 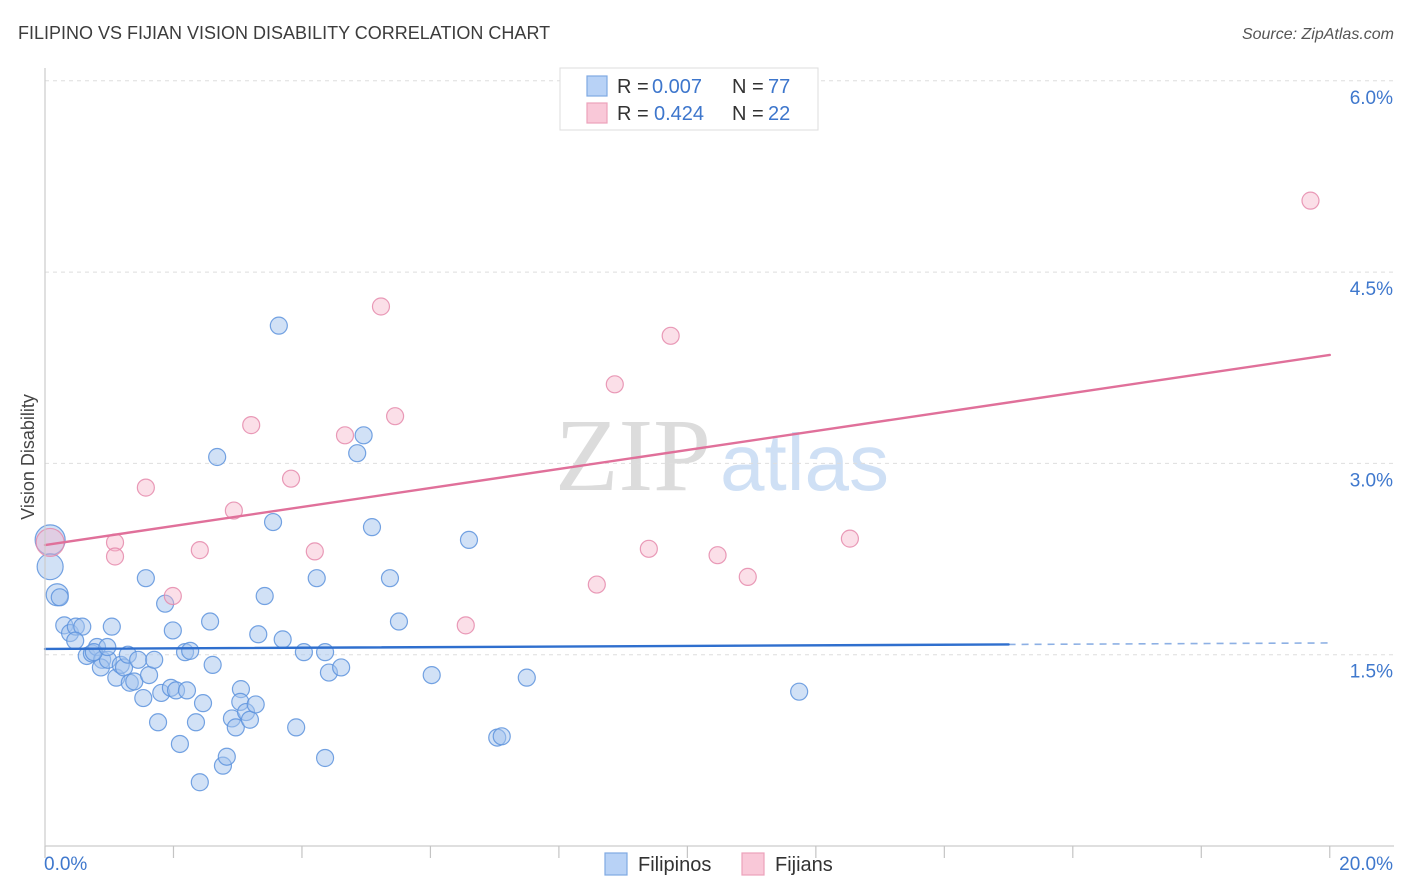 What do you see at coordinates (677, 87) in the screenshot?
I see `filipinos-r-value: 0.007` at bounding box center [677, 87].